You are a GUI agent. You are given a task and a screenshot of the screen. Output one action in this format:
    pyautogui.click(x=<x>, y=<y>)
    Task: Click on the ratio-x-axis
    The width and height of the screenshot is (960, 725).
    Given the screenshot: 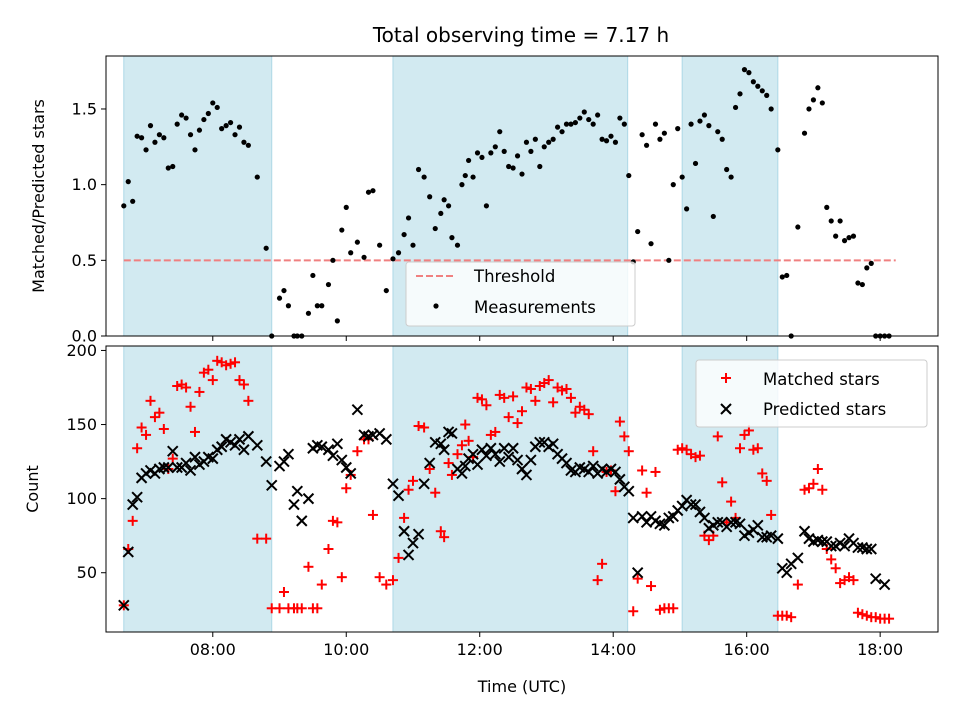 What is the action you would take?
    pyautogui.click(x=546, y=338)
    